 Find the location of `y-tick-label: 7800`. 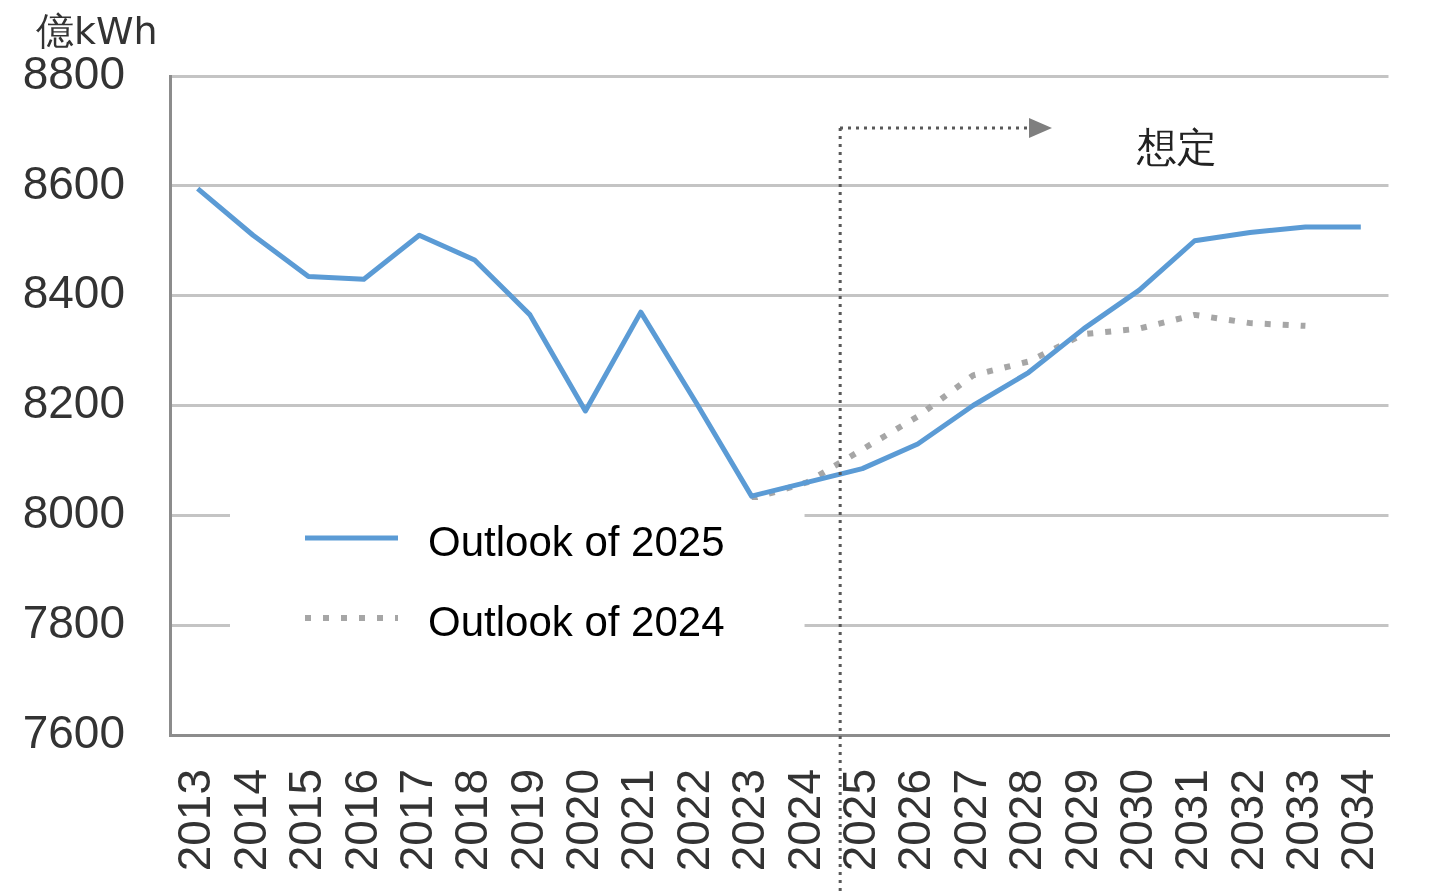

y-tick-label: 7800 is located at coordinates (73, 621).